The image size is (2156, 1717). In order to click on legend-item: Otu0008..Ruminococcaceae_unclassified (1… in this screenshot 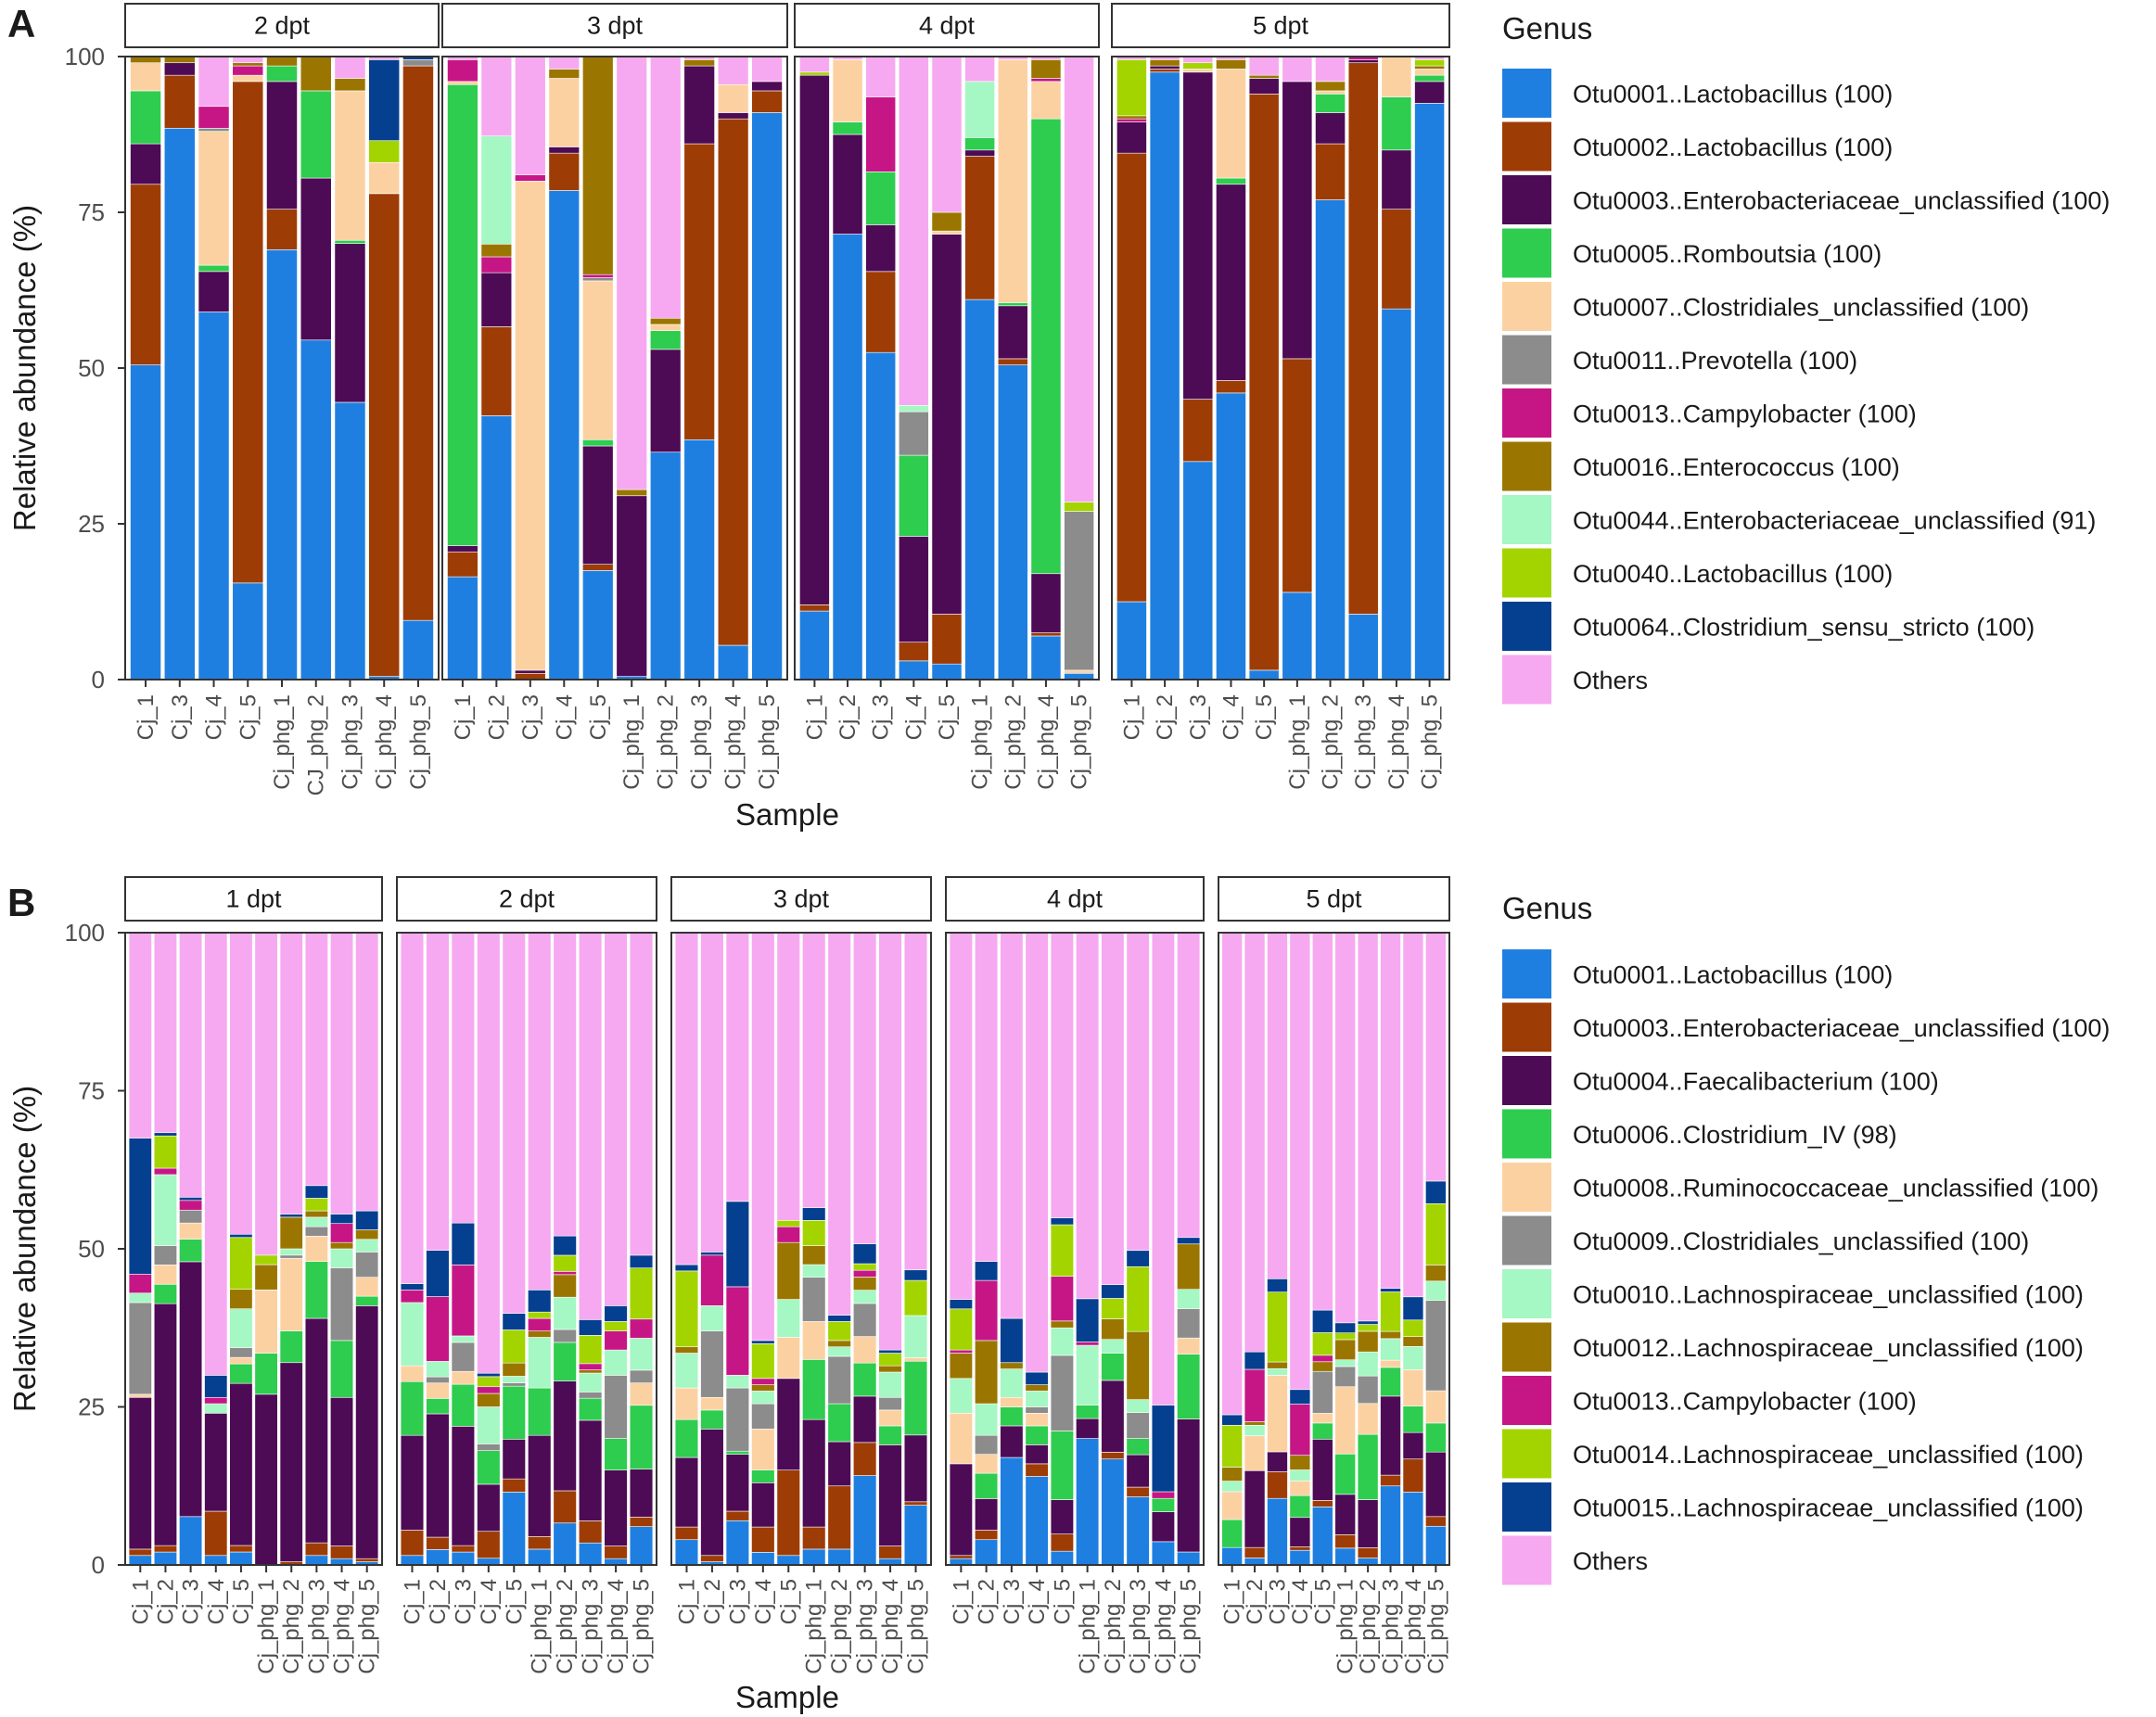, I will do `click(1801, 1188)`.